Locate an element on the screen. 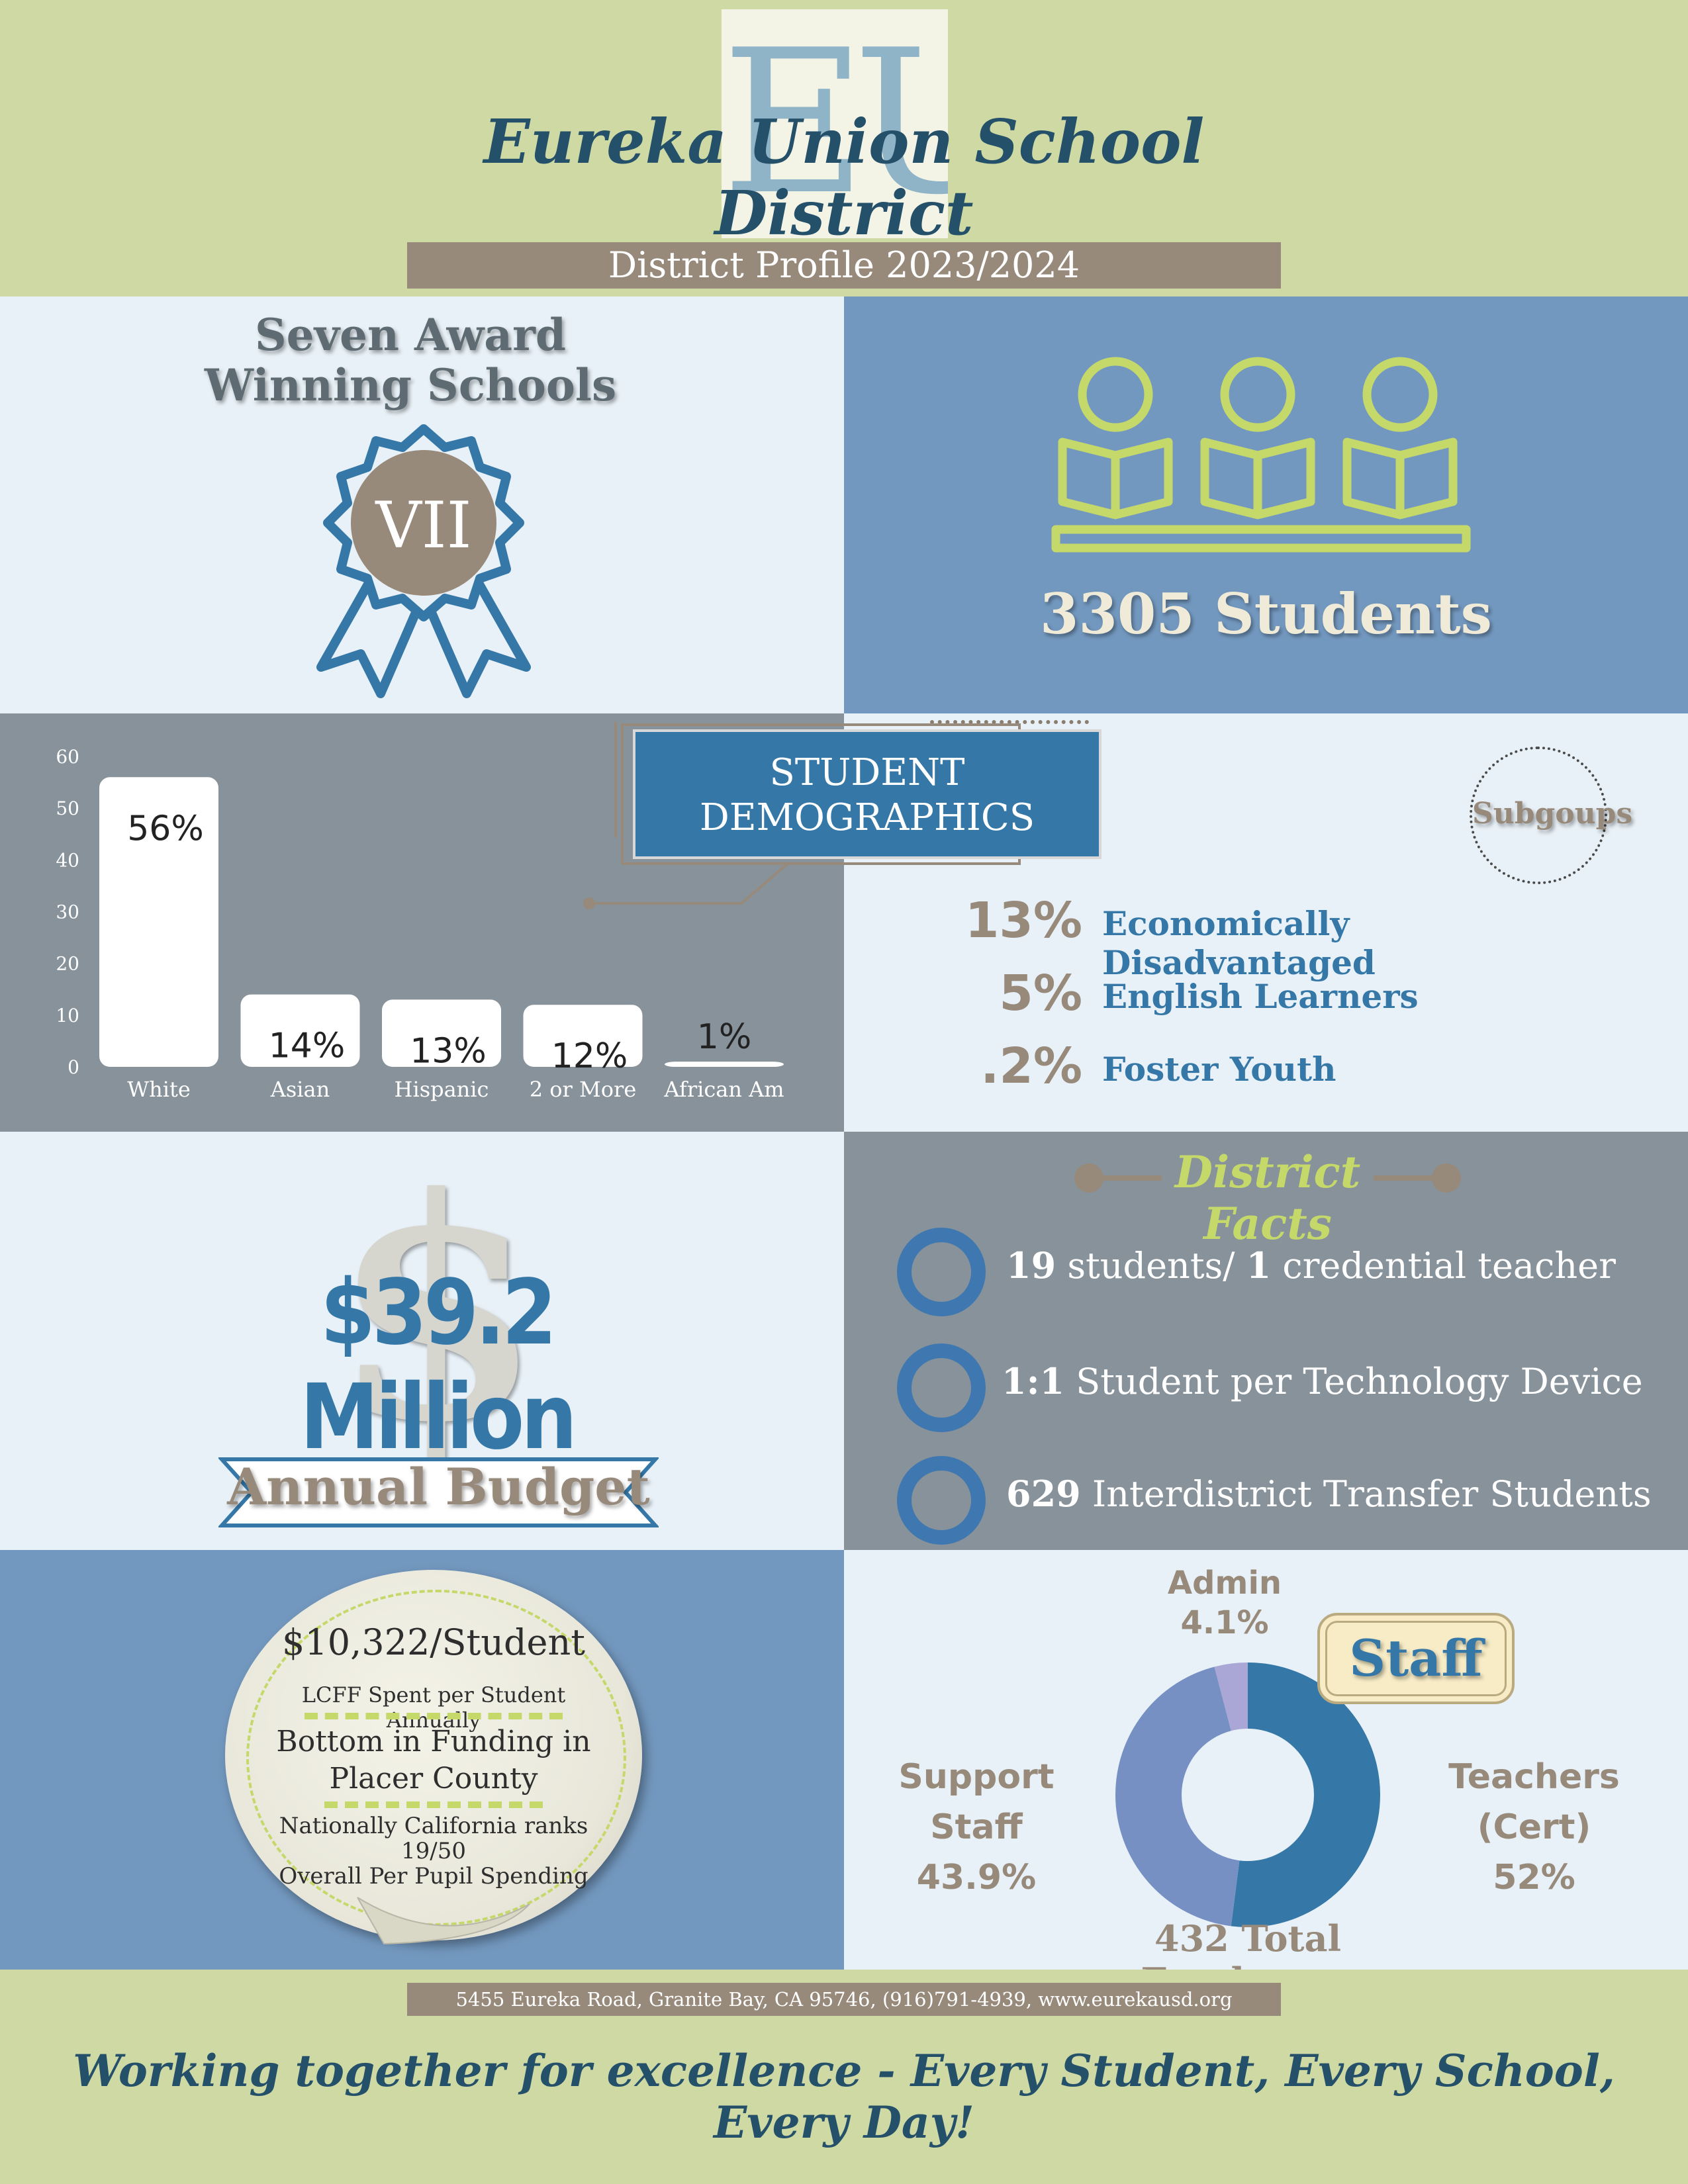 The image size is (1688, 2184). funding-bottom: Bottom in Funding in Placer County is located at coordinates (434, 1760).